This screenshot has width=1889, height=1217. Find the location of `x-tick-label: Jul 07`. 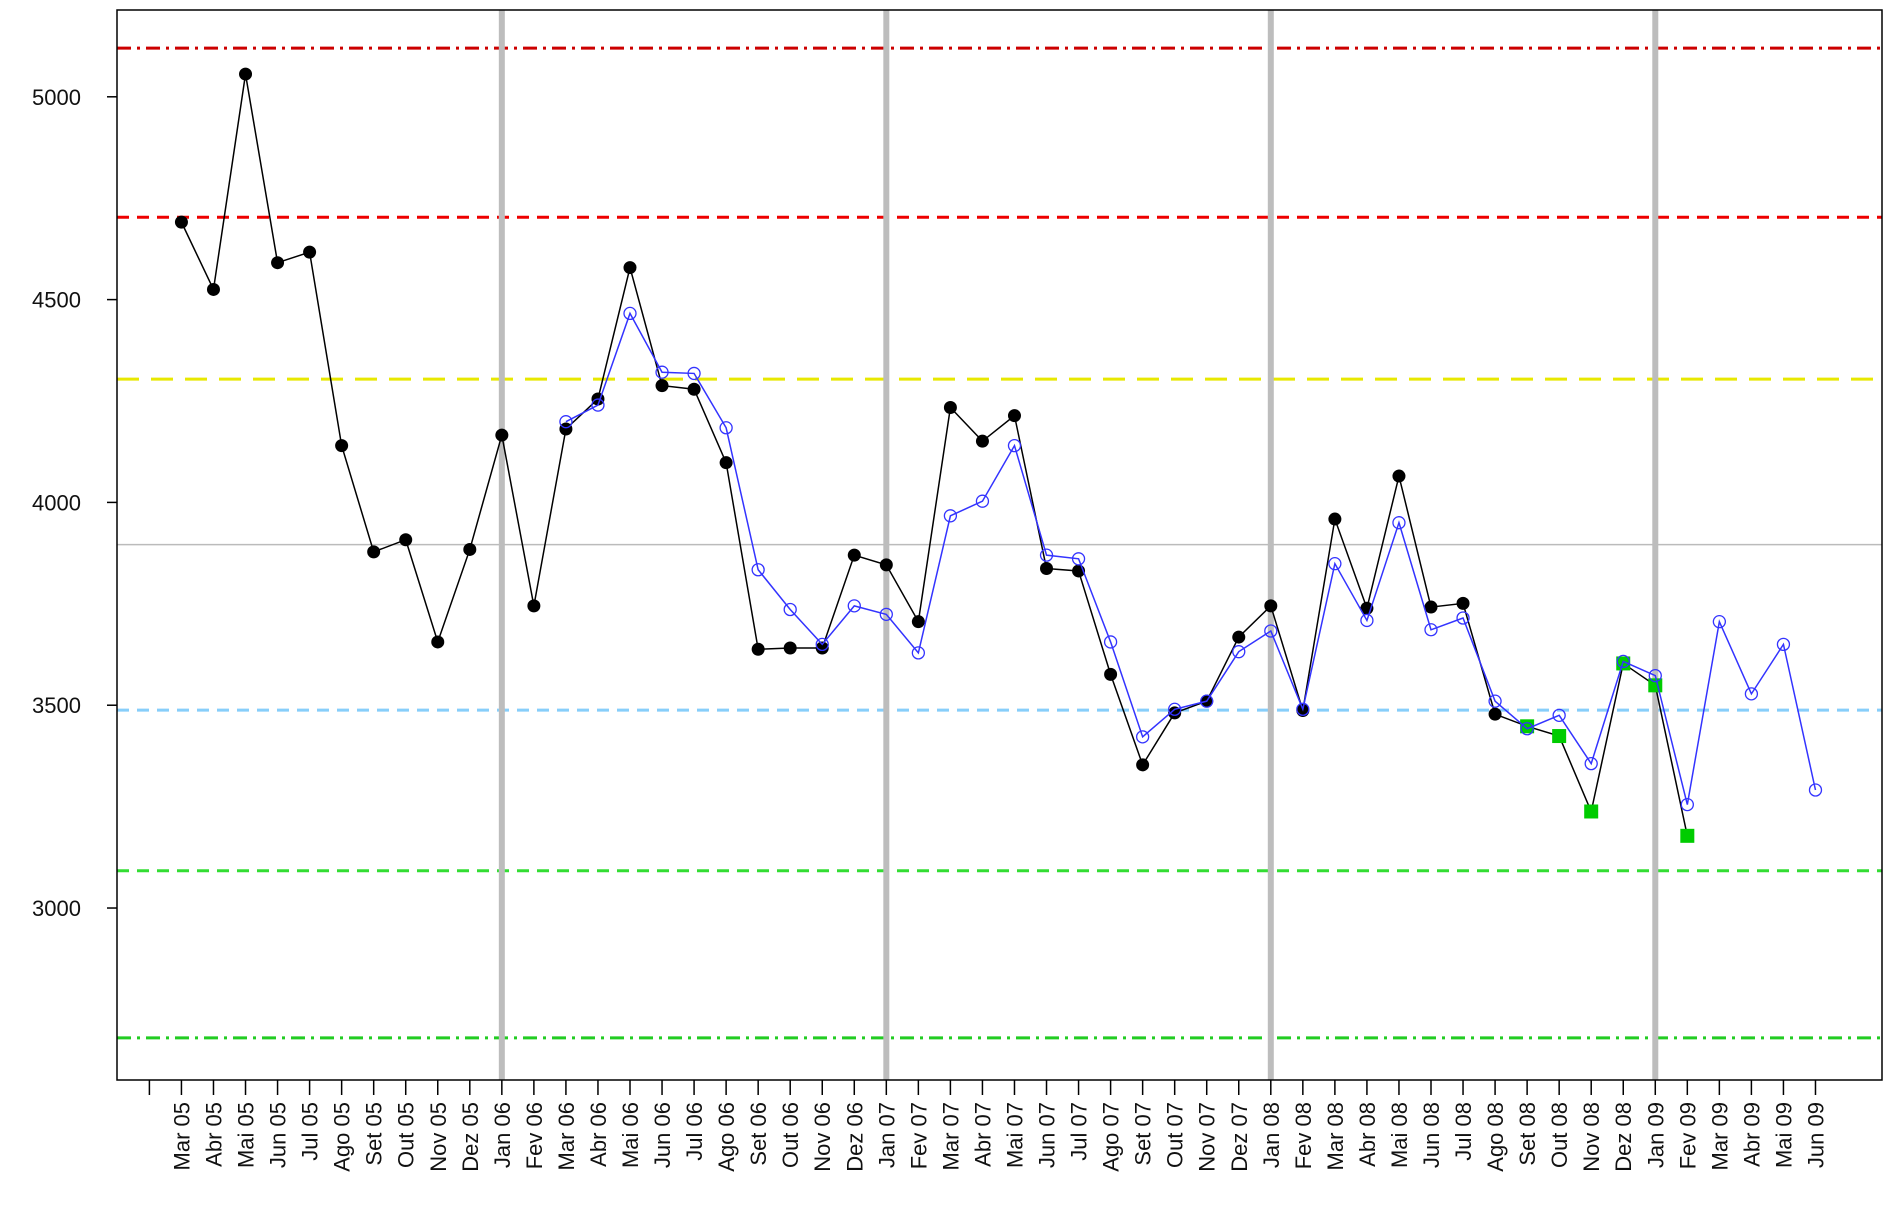

x-tick-label: Jul 07 is located at coordinates (1079, 1131).